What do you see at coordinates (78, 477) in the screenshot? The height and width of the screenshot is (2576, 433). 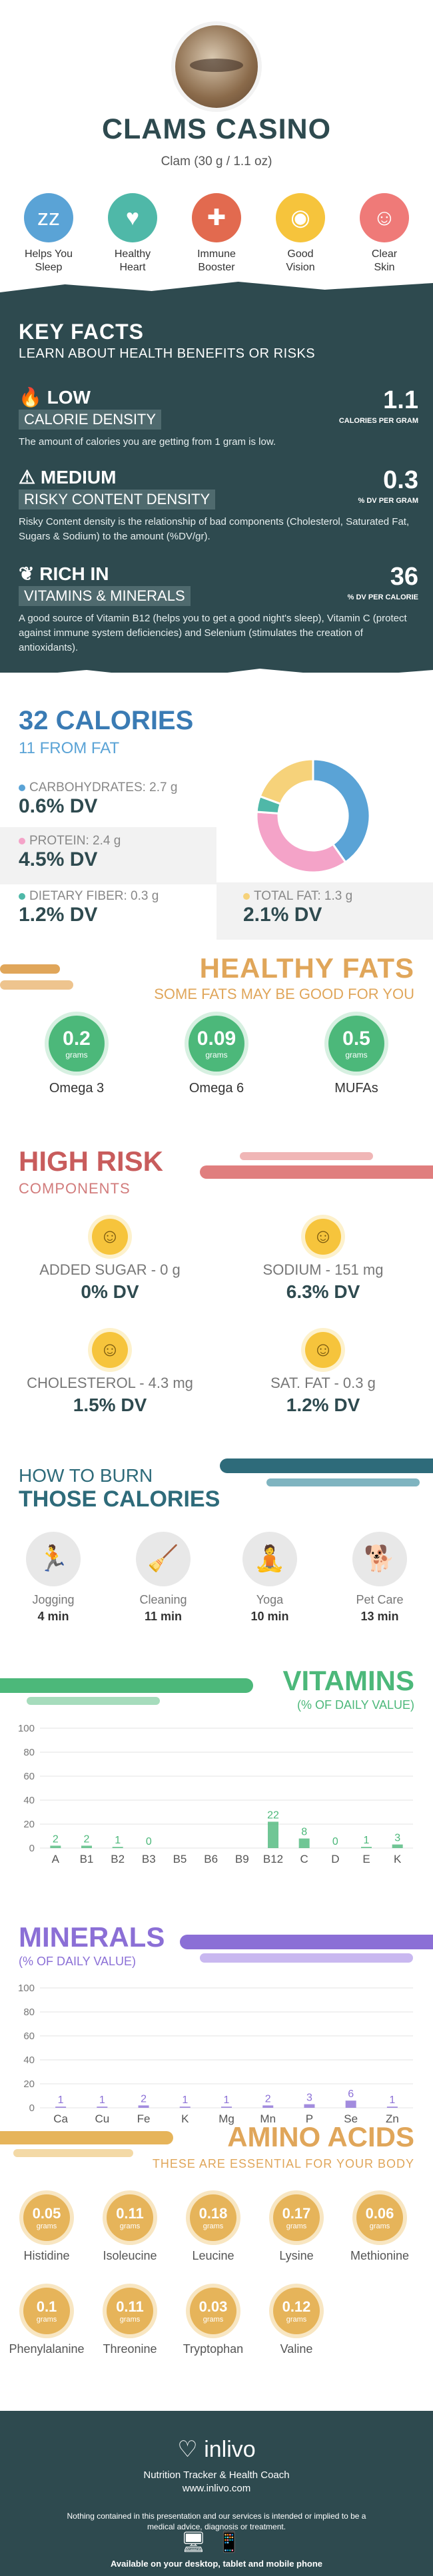 I see `fact-level: MEDIUM` at bounding box center [78, 477].